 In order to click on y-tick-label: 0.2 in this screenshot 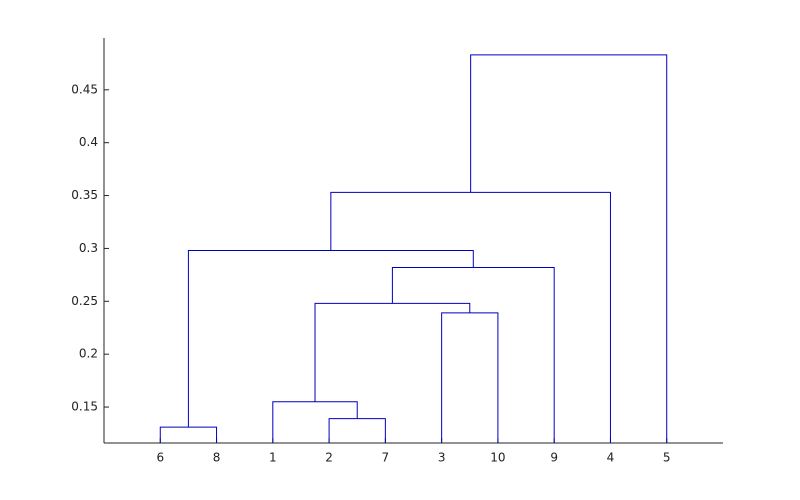, I will do `click(88, 354)`.